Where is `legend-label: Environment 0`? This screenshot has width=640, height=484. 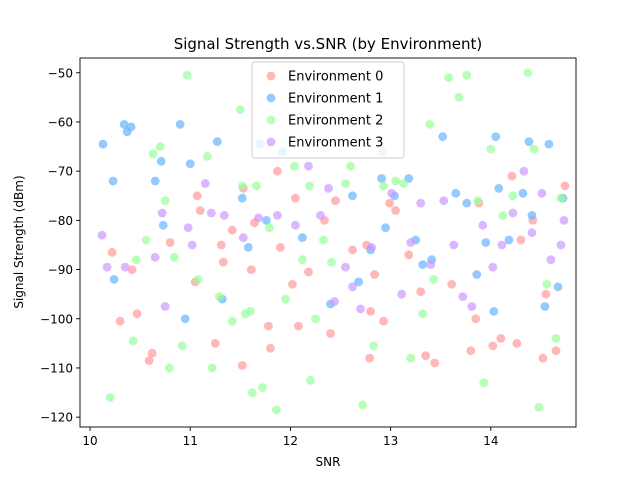
legend-label: Environment 0 is located at coordinates (335, 77).